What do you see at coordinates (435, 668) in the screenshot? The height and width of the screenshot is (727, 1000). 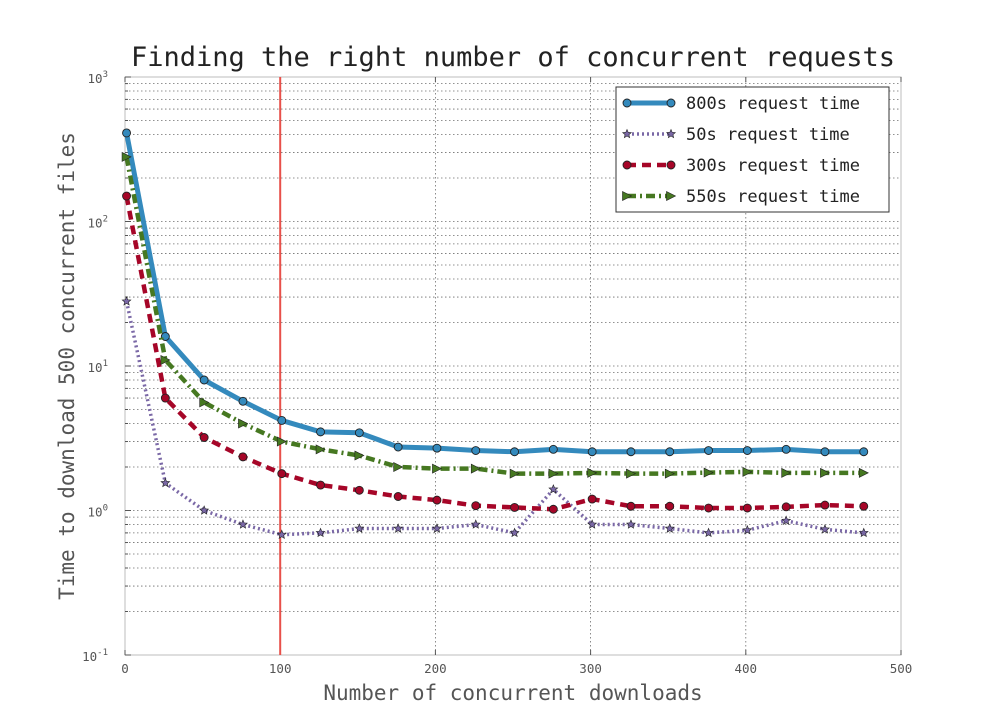 I see `x-tick-label: 200` at bounding box center [435, 668].